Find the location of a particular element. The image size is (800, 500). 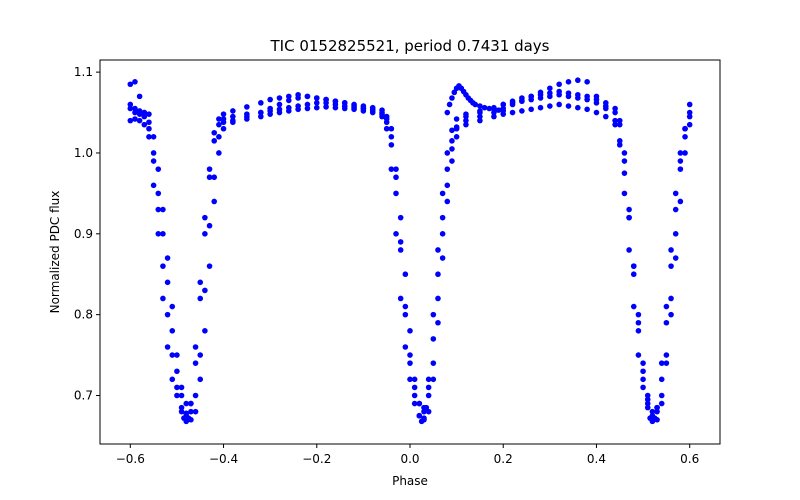

x-tick-label: 0.2 is located at coordinates (503, 459).